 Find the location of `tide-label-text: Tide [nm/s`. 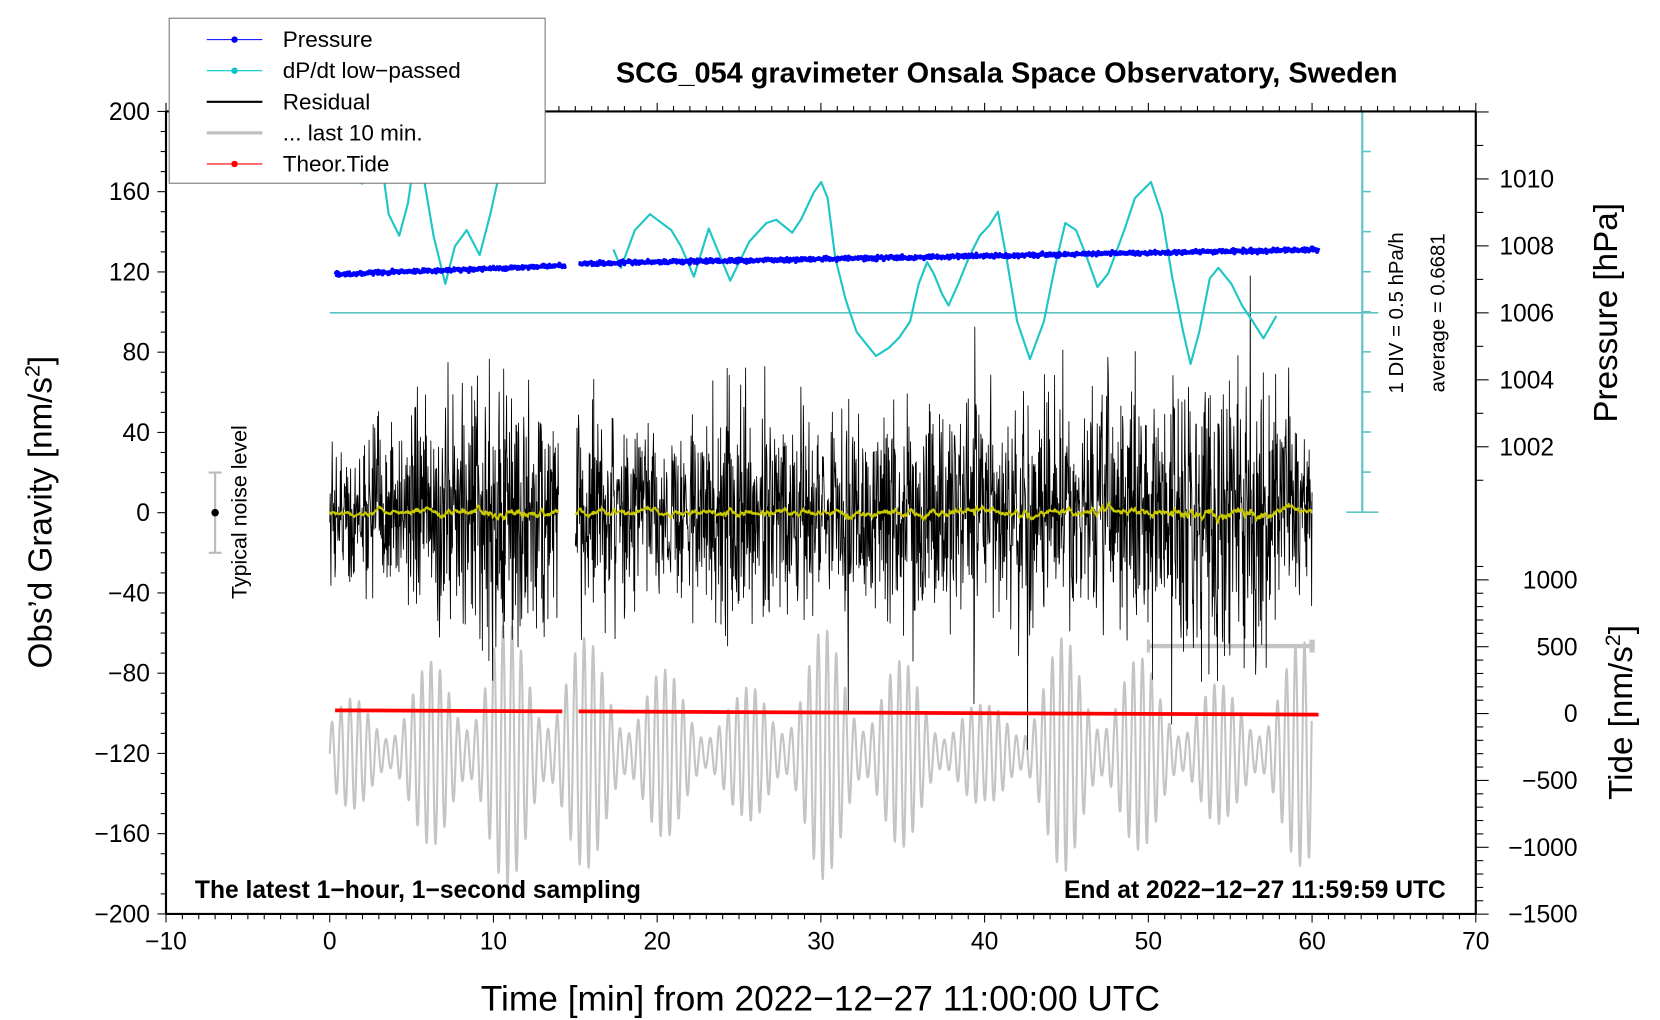

tide-label-text: Tide [nm/s is located at coordinates (1621, 723).